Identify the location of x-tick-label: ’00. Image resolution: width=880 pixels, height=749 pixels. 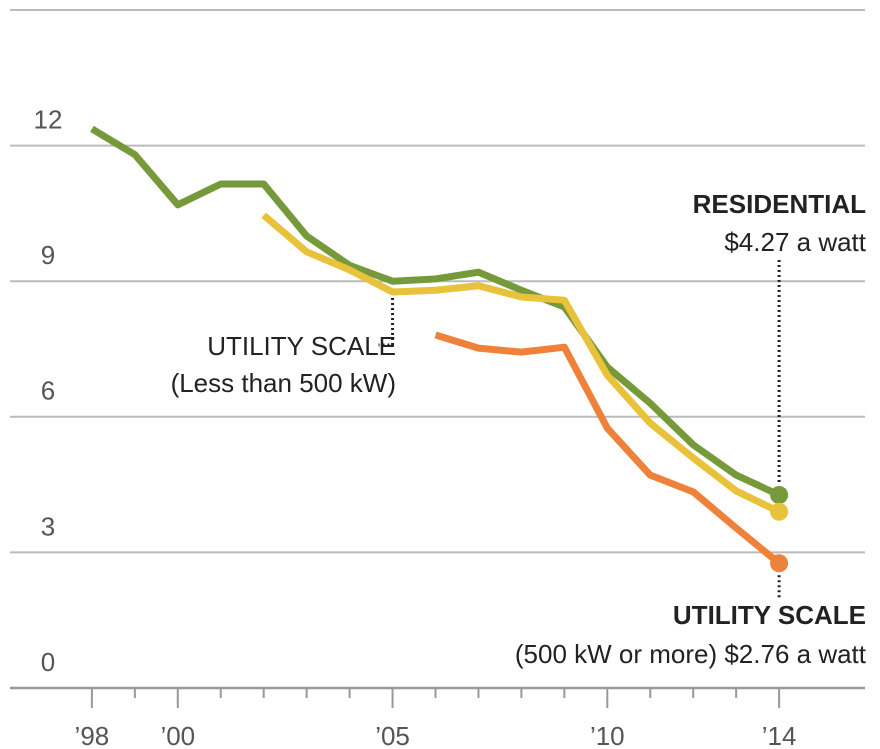
(177, 735).